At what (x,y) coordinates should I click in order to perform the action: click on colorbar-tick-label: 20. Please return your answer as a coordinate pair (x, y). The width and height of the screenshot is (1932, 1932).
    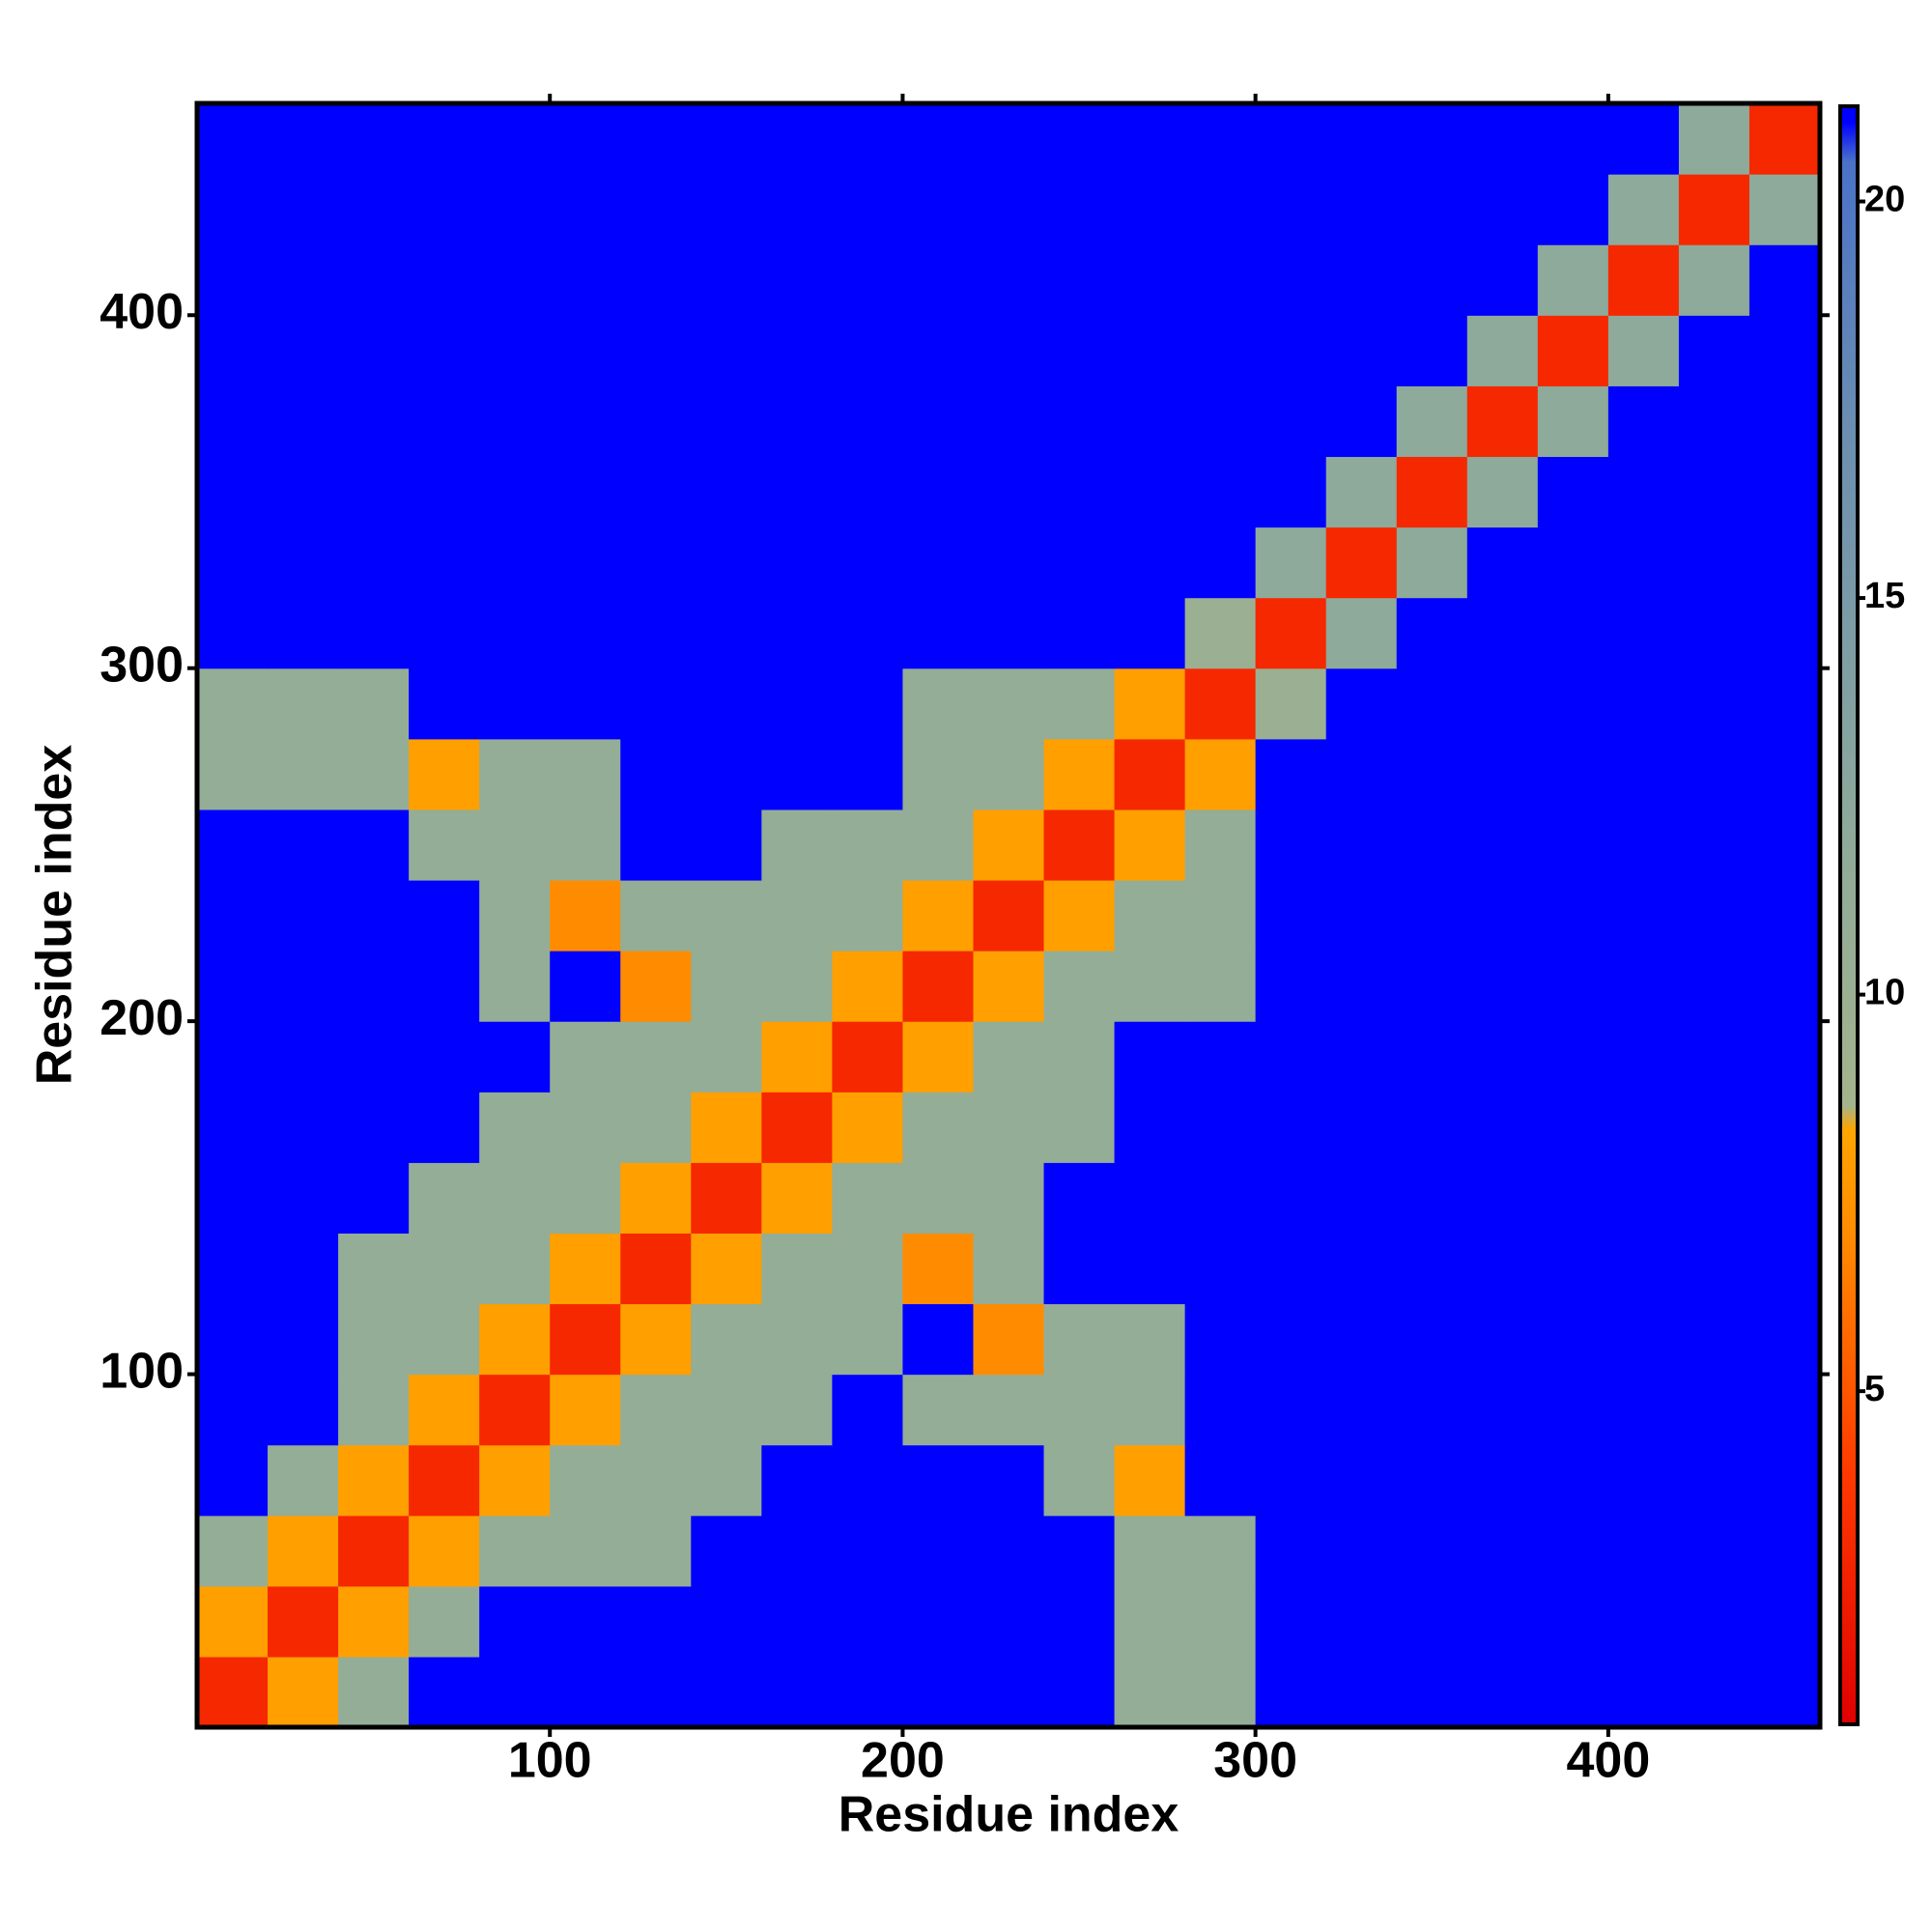
    Looking at the image, I should click on (1884, 200).